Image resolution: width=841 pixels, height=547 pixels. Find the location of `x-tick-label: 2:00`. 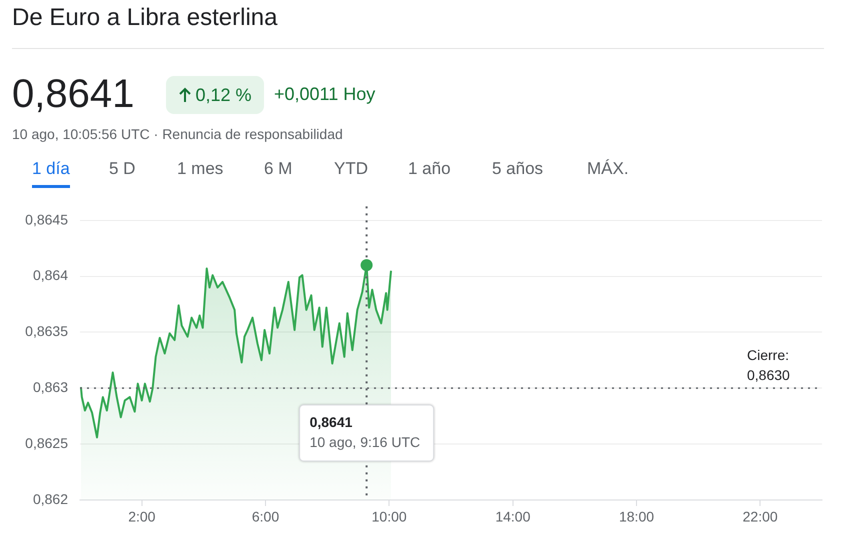

x-tick-label: 2:00 is located at coordinates (142, 516).